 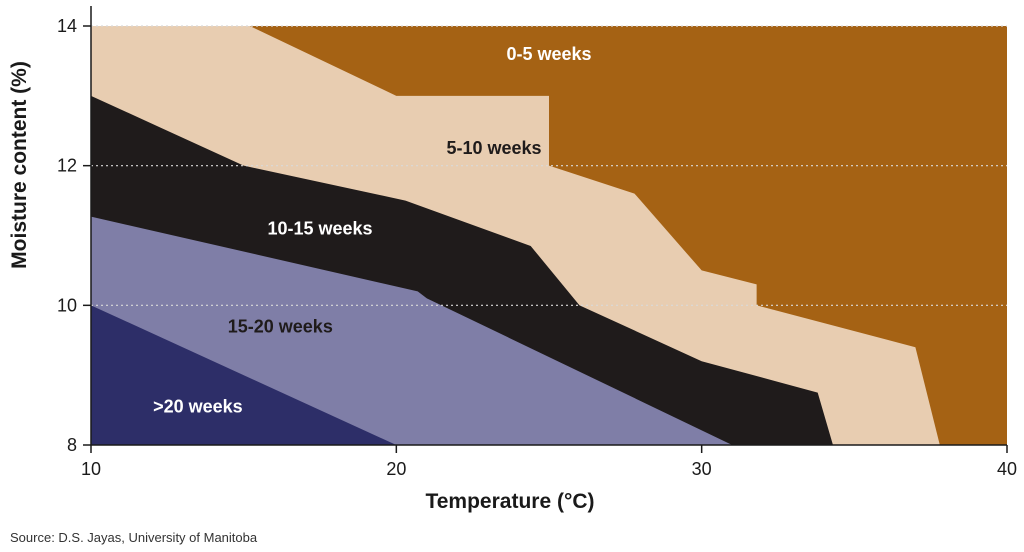 What do you see at coordinates (494, 148) in the screenshot?
I see `zone-label-5-10-weeks: 5-10 weeks` at bounding box center [494, 148].